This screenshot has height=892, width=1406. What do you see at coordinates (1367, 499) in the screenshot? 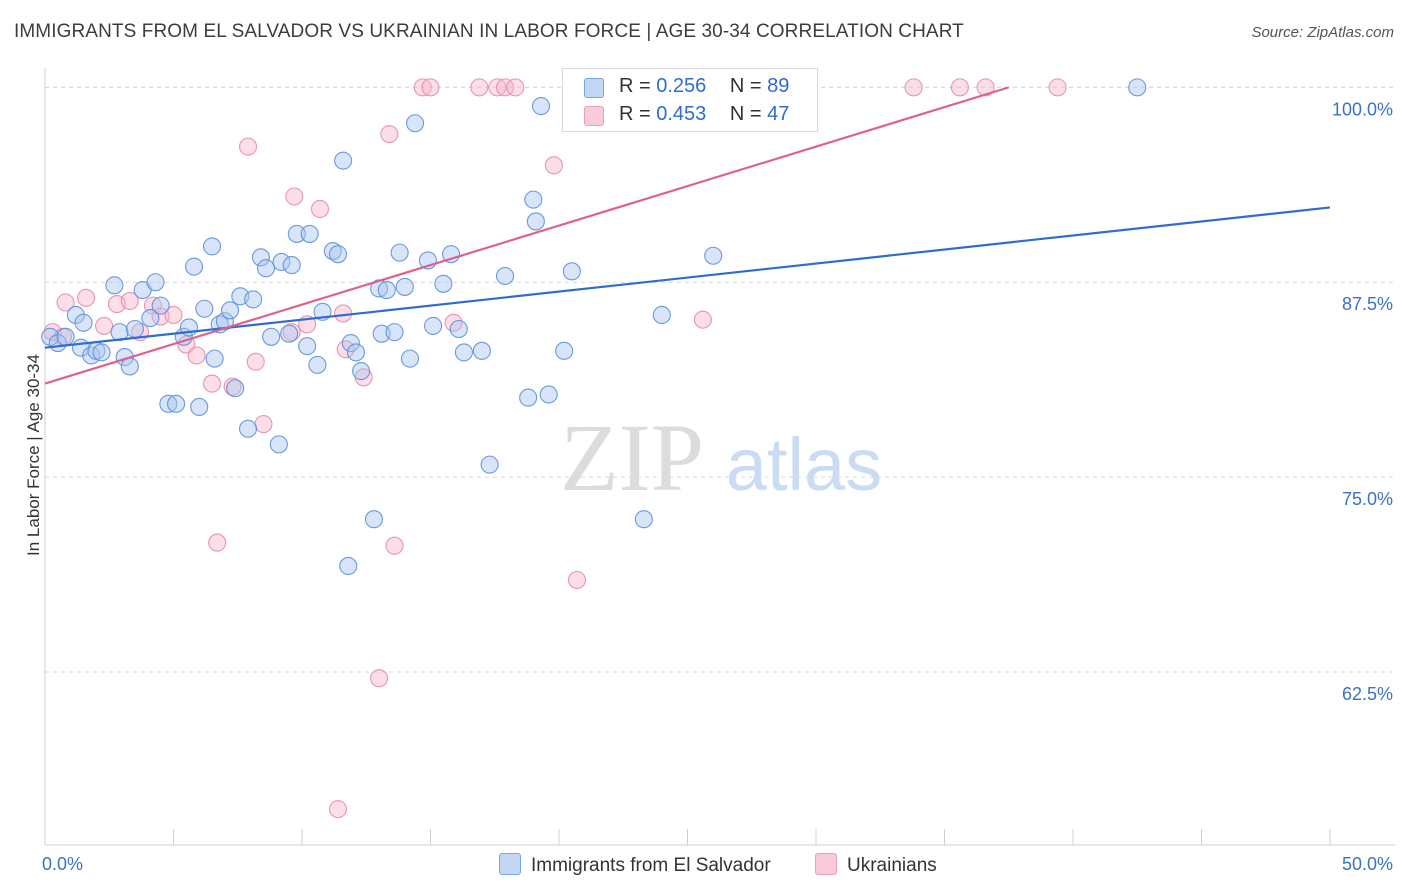
I see `y-tick-label: 75.0%` at bounding box center [1367, 499].